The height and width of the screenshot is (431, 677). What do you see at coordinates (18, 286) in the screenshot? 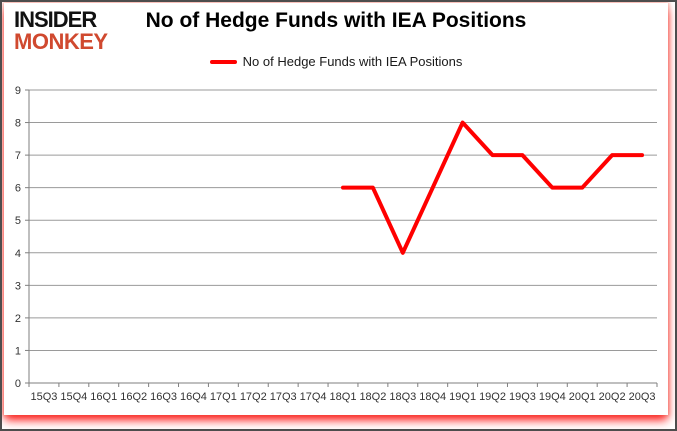
I see `svg-text: 3` at bounding box center [18, 286].